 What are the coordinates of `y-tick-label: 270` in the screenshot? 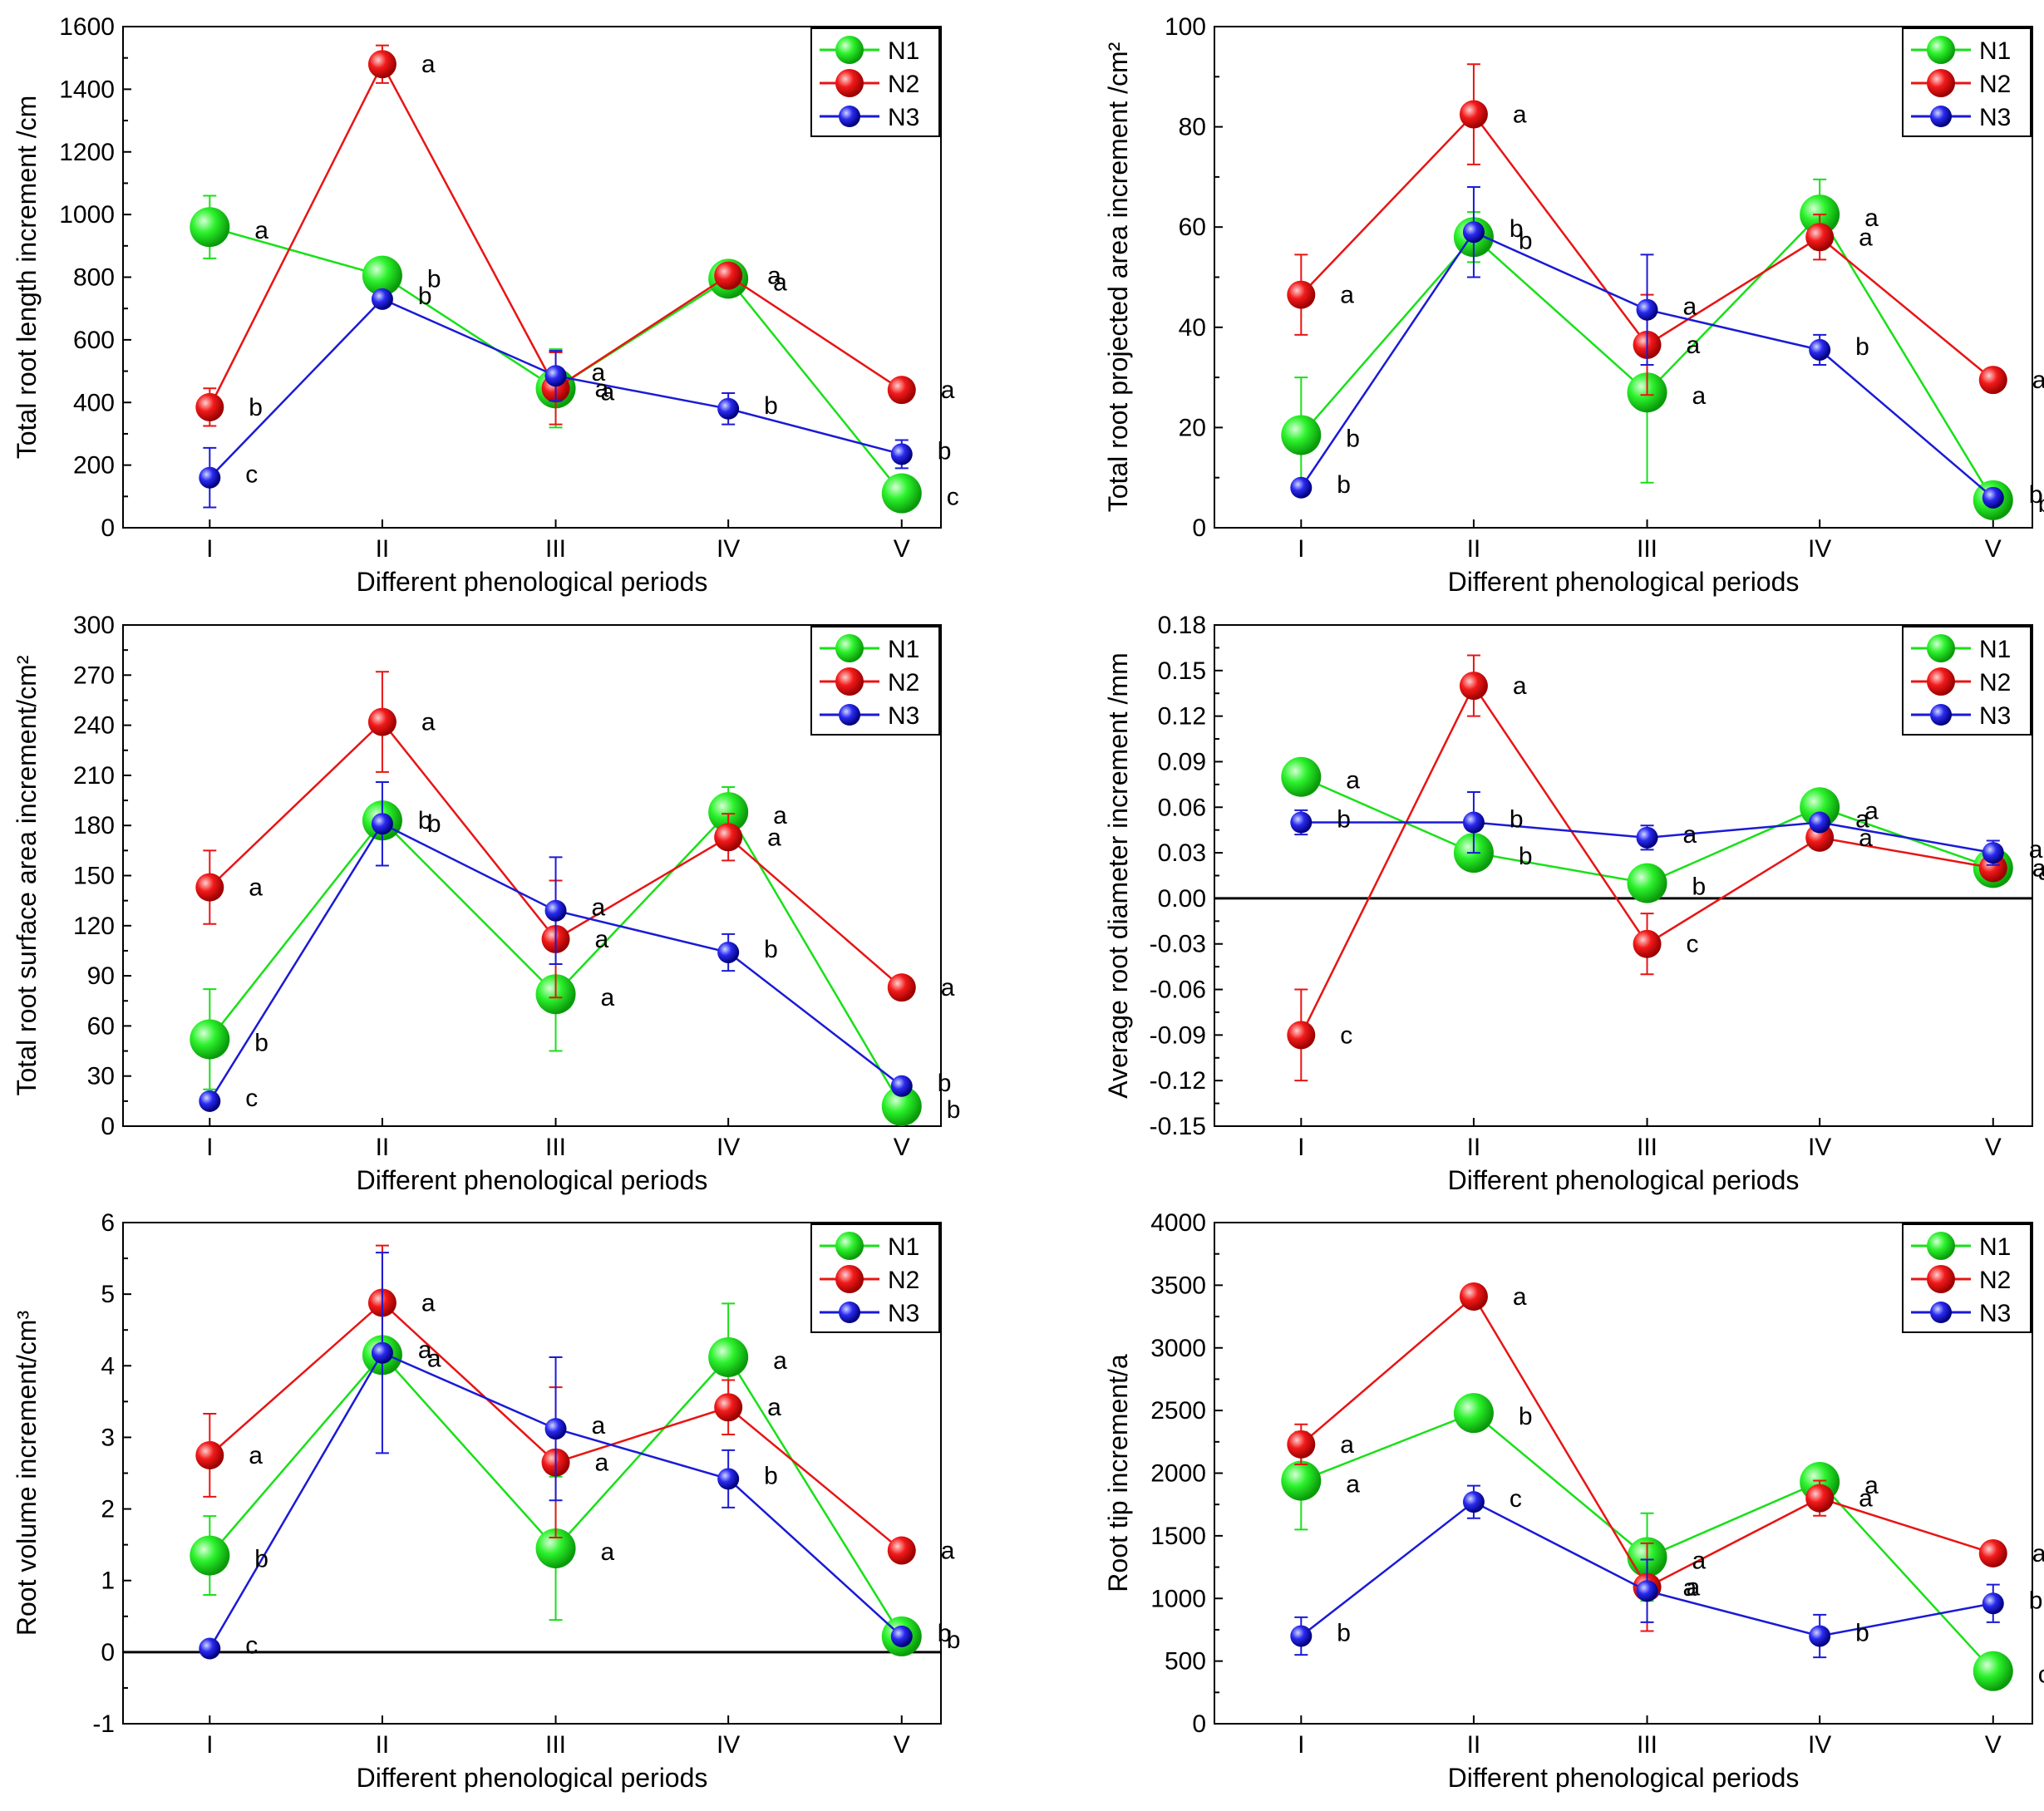 It's located at (94, 676).